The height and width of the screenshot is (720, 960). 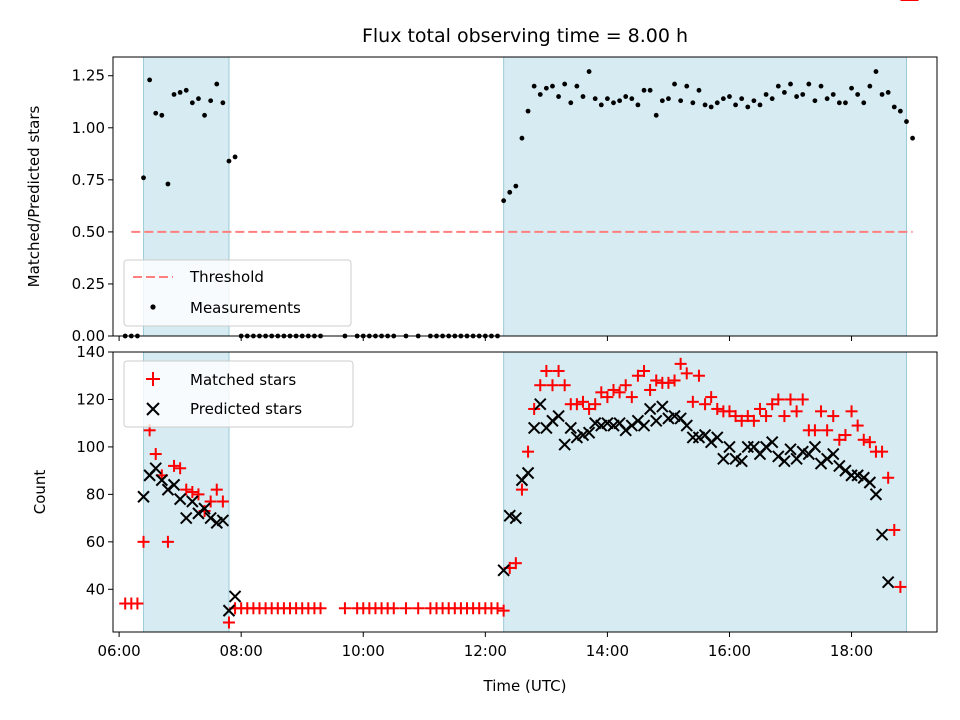 I want to click on legend-measurements-label: Measurements, so click(x=245, y=308).